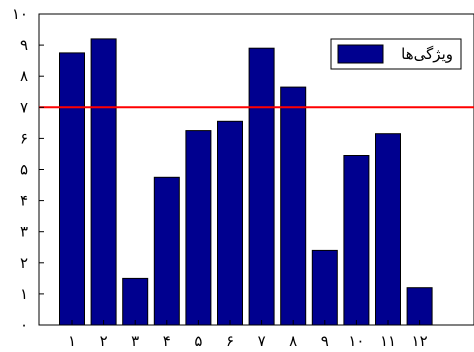 This screenshot has width=474, height=352. What do you see at coordinates (262, 341) in the screenshot?
I see `x-tick-label: ۷` at bounding box center [262, 341].